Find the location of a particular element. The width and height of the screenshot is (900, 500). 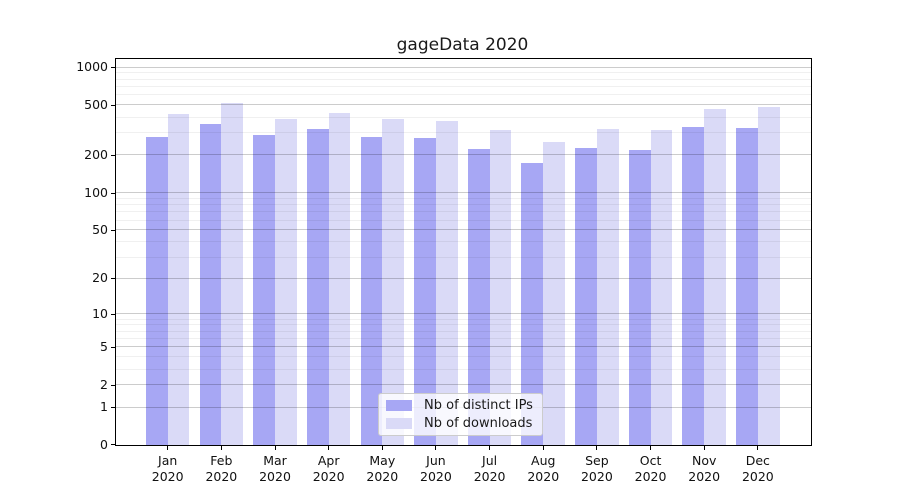

legend-label-distinct-ips: Nb of distinct IPs is located at coordinates (478, 405).